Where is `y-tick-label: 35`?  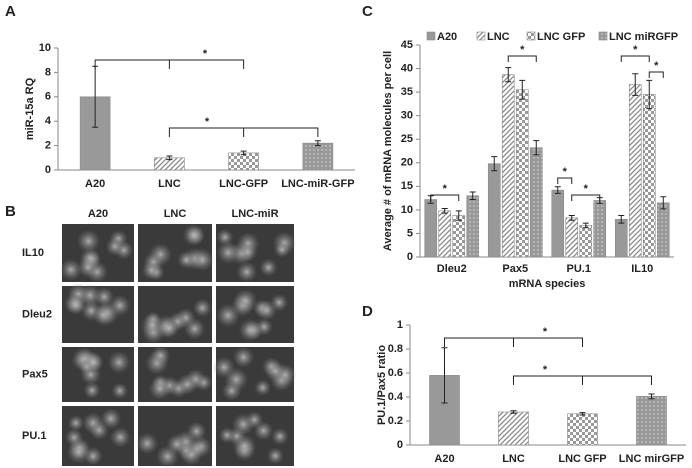
y-tick-label: 35 is located at coordinates (407, 92).